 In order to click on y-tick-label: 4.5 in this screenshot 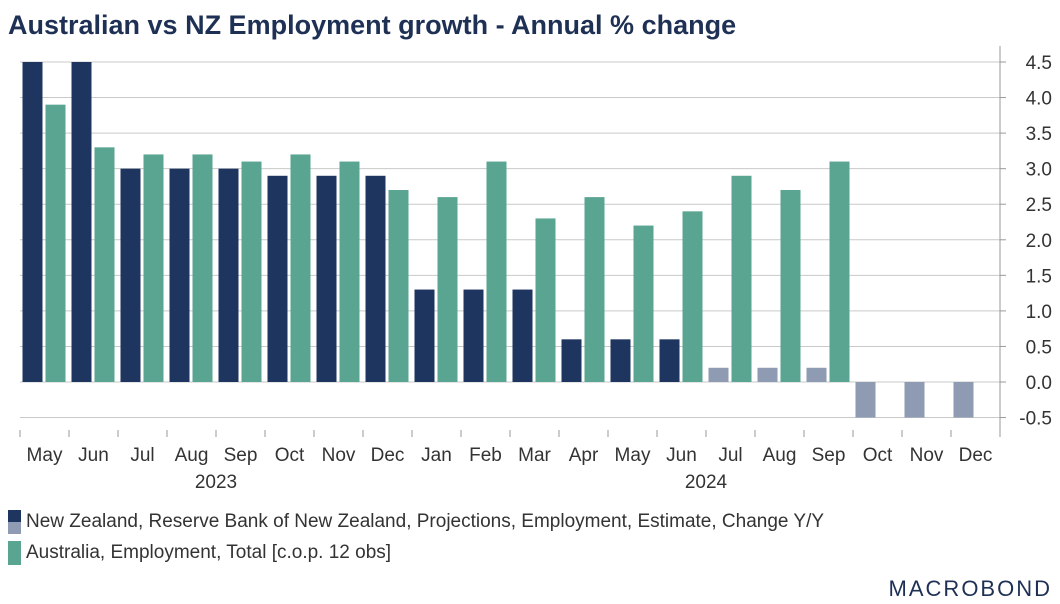, I will do `click(1039, 63)`.